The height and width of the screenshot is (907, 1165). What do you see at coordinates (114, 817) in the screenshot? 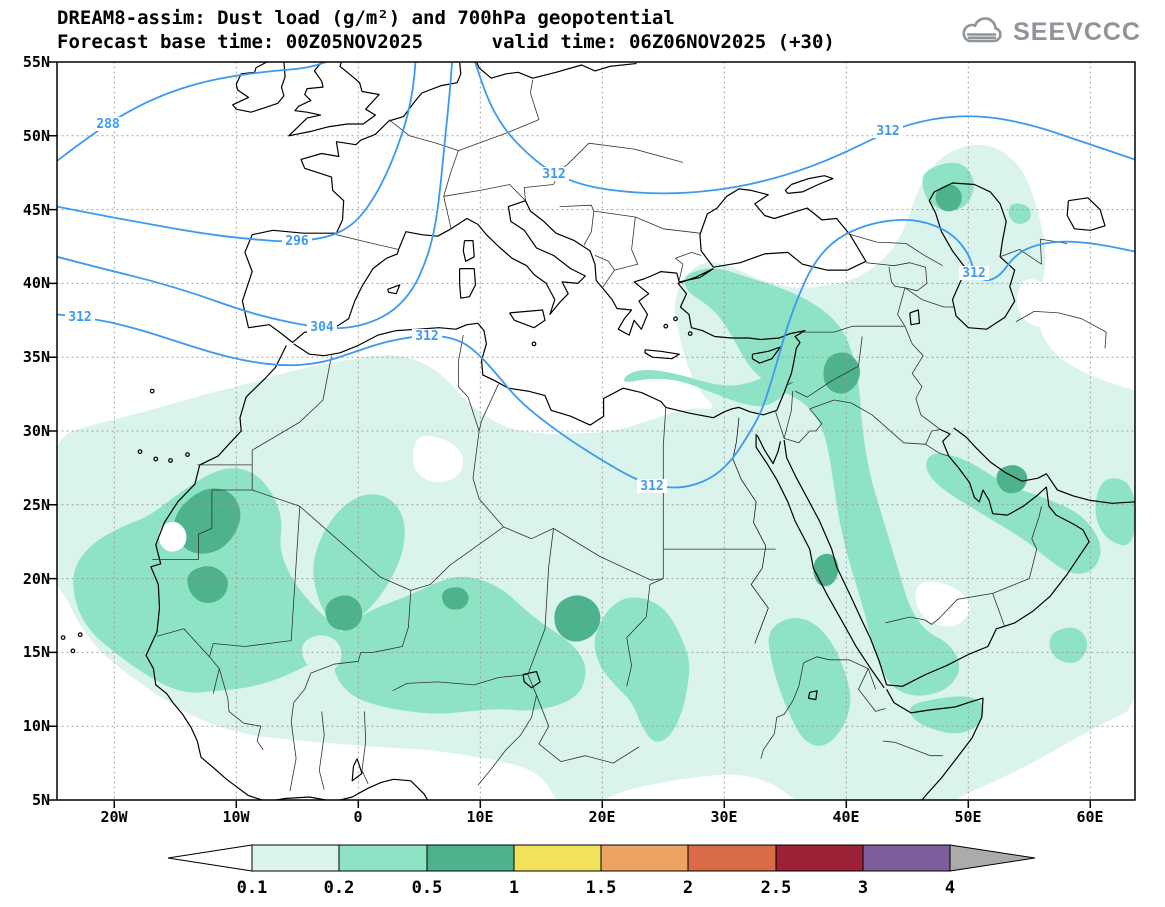
I see `lon-label: 20W` at bounding box center [114, 817].